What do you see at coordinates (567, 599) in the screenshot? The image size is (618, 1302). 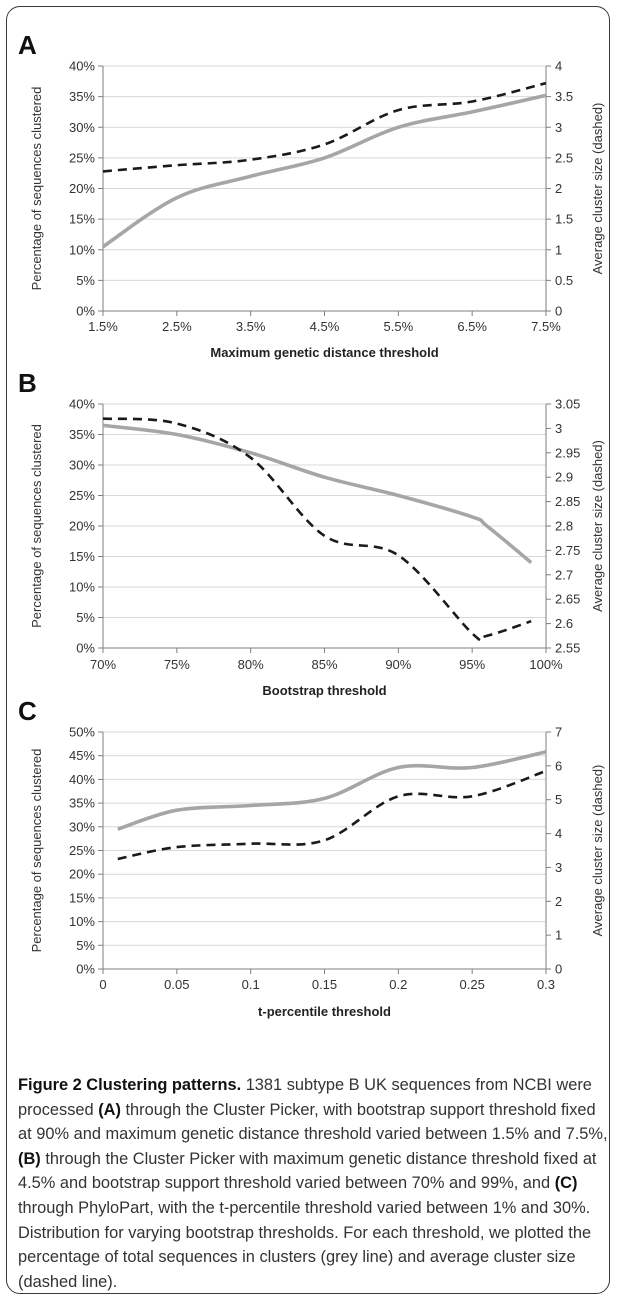 I see `y-right-tick-label: 2.65` at bounding box center [567, 599].